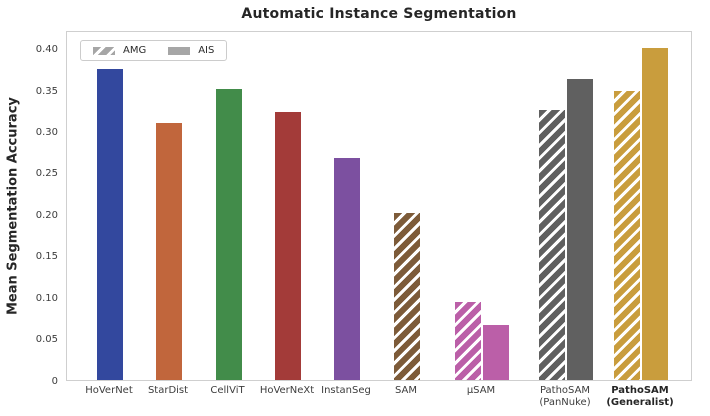 This screenshot has width=710, height=416. What do you see at coordinates (110, 224) in the screenshot?
I see `bar-hovernet-single` at bounding box center [110, 224].